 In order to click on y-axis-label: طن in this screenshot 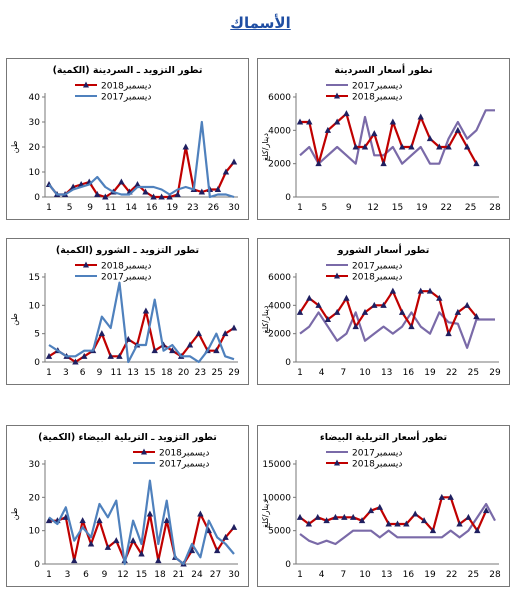, I will do `click(14, 319)`.